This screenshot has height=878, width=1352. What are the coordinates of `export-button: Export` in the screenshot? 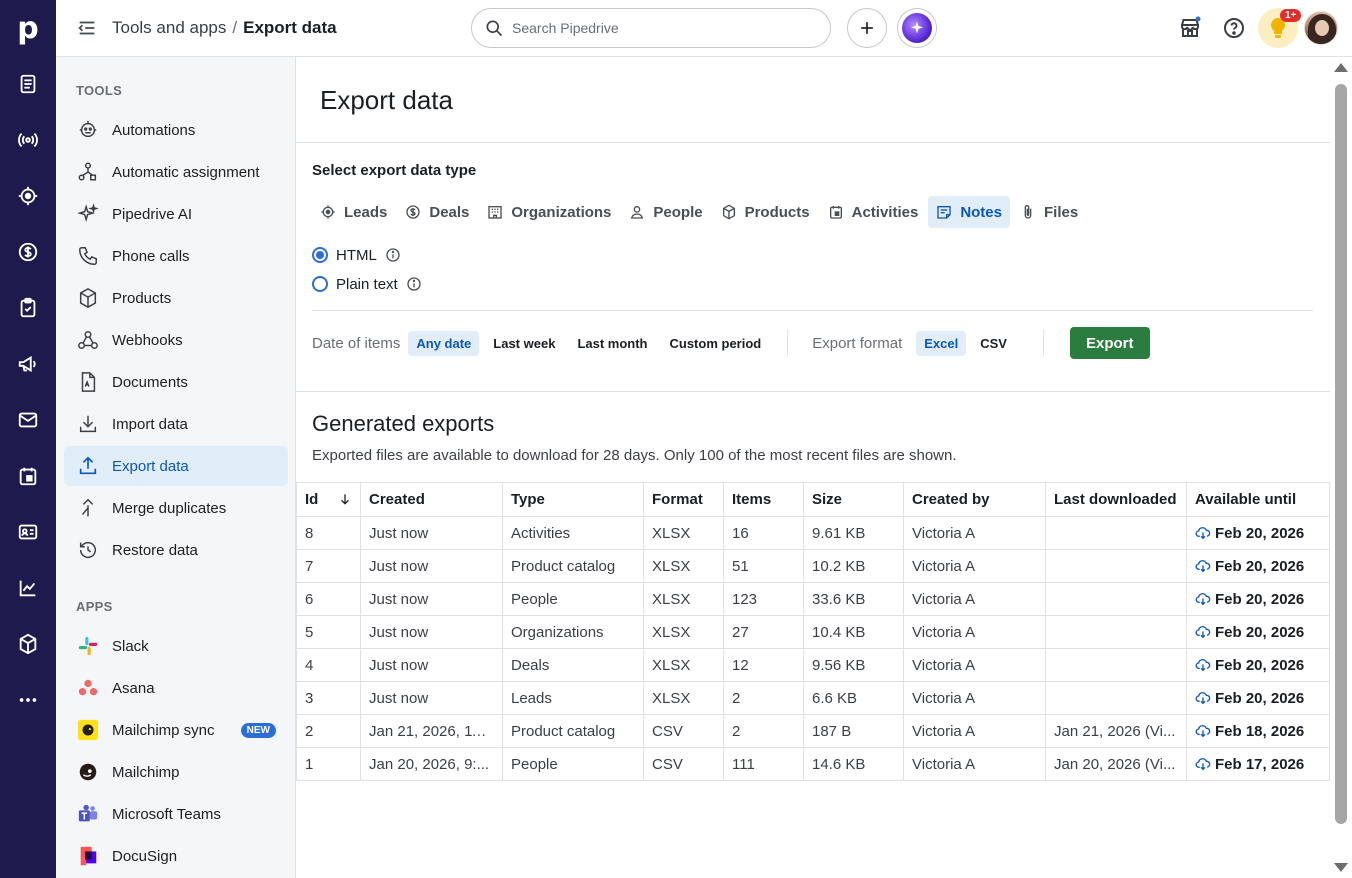 It's located at (1109, 343).